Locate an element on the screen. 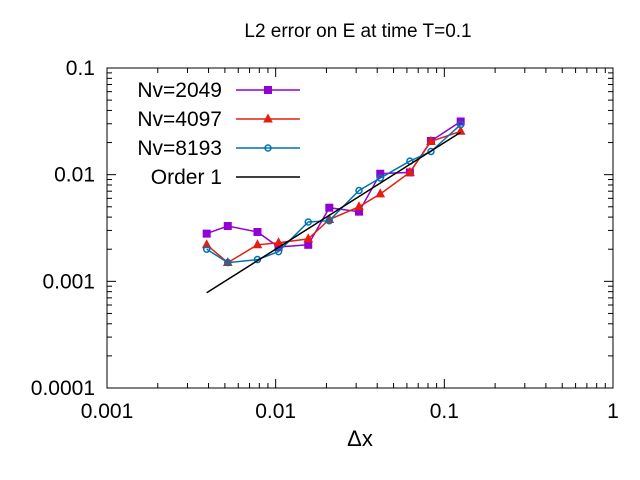 The height and width of the screenshot is (480, 640). series-line-nv-2049 is located at coordinates (334, 184).